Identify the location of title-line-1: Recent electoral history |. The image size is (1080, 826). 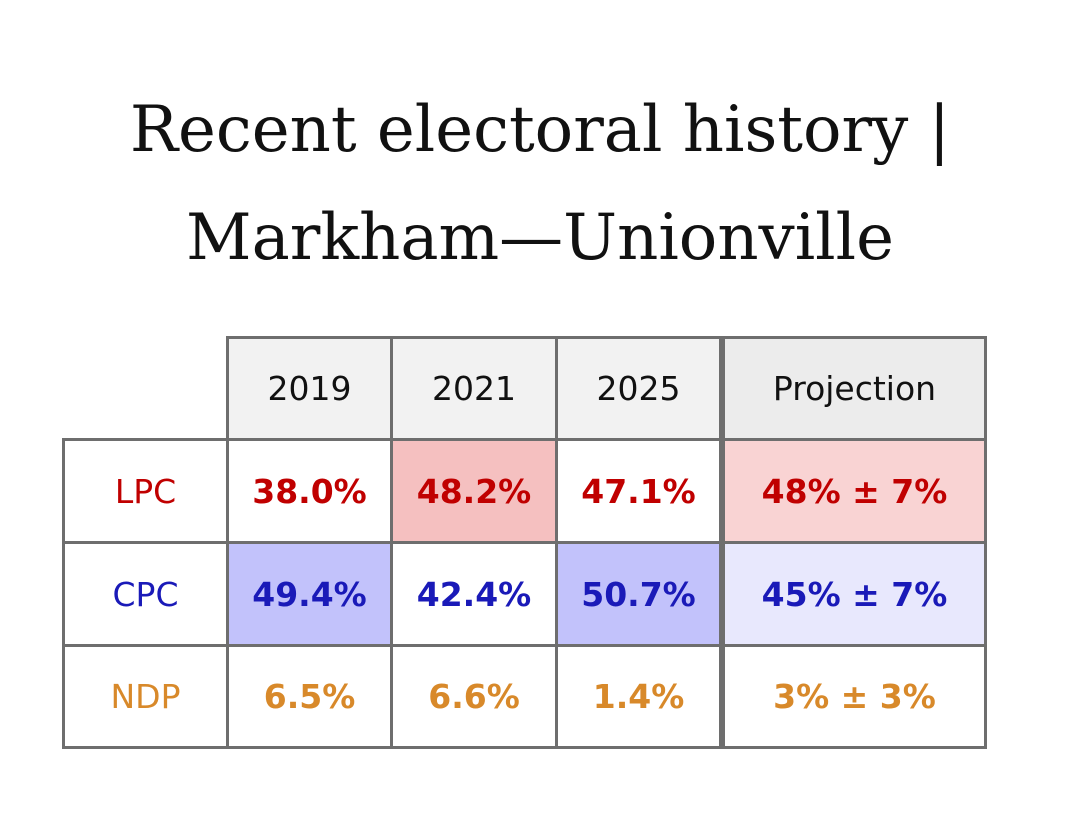
(540, 130).